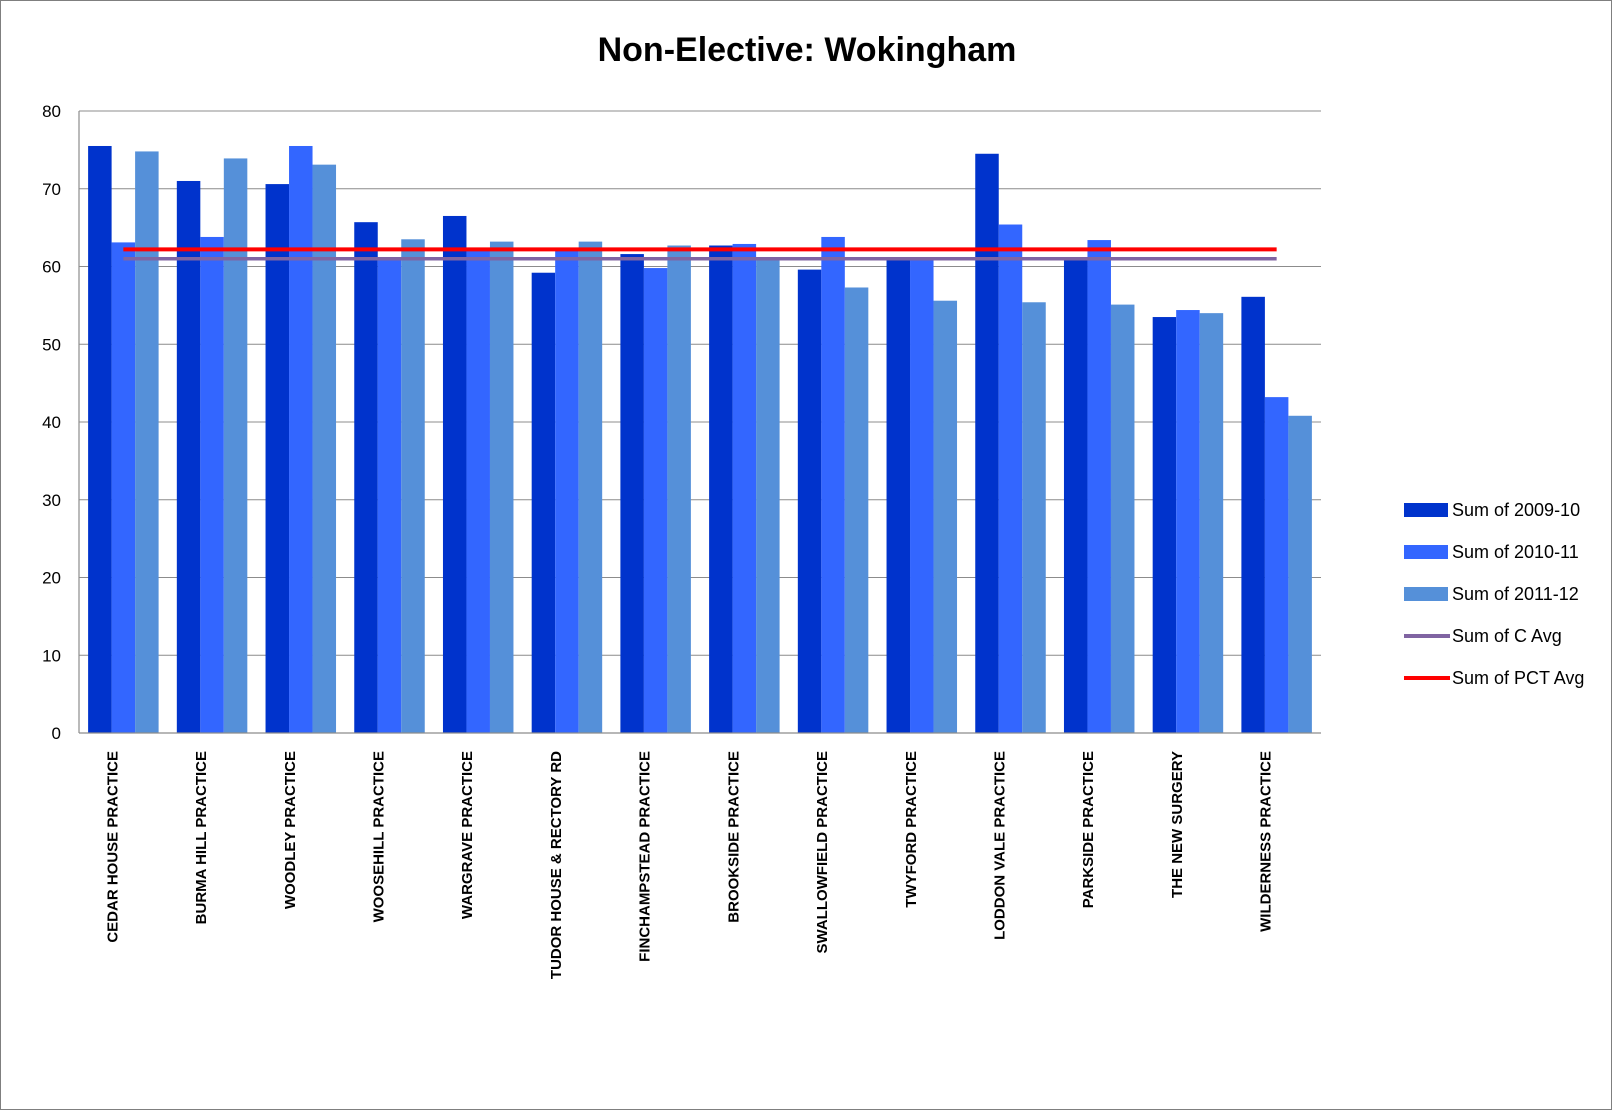  What do you see at coordinates (822, 852) in the screenshot?
I see `x-category-label: SWALLOWFIELD PRACTICE` at bounding box center [822, 852].